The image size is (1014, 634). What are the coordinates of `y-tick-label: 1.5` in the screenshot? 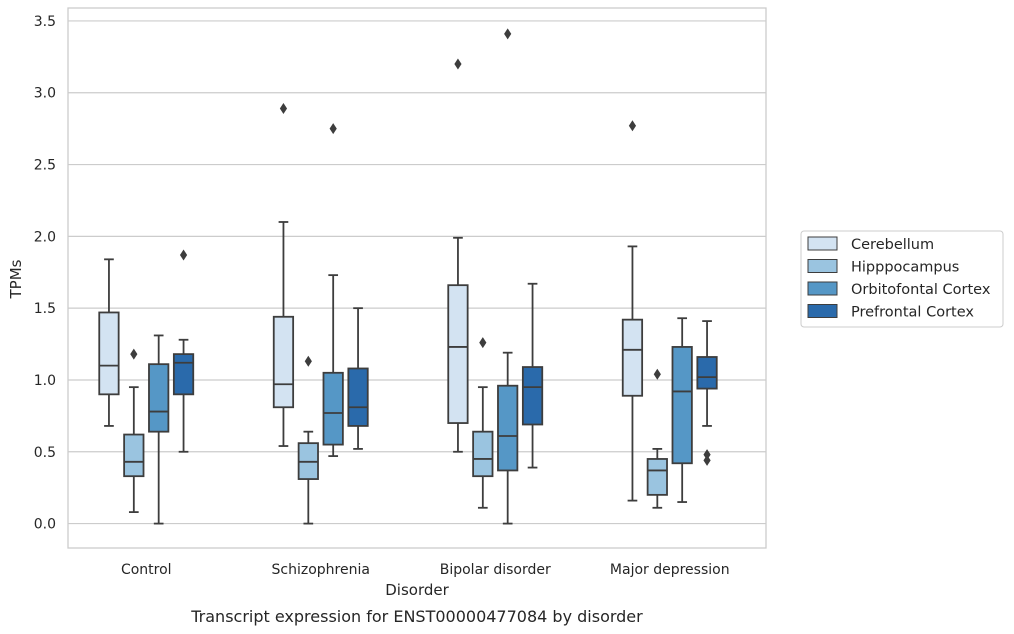 It's located at (45, 309).